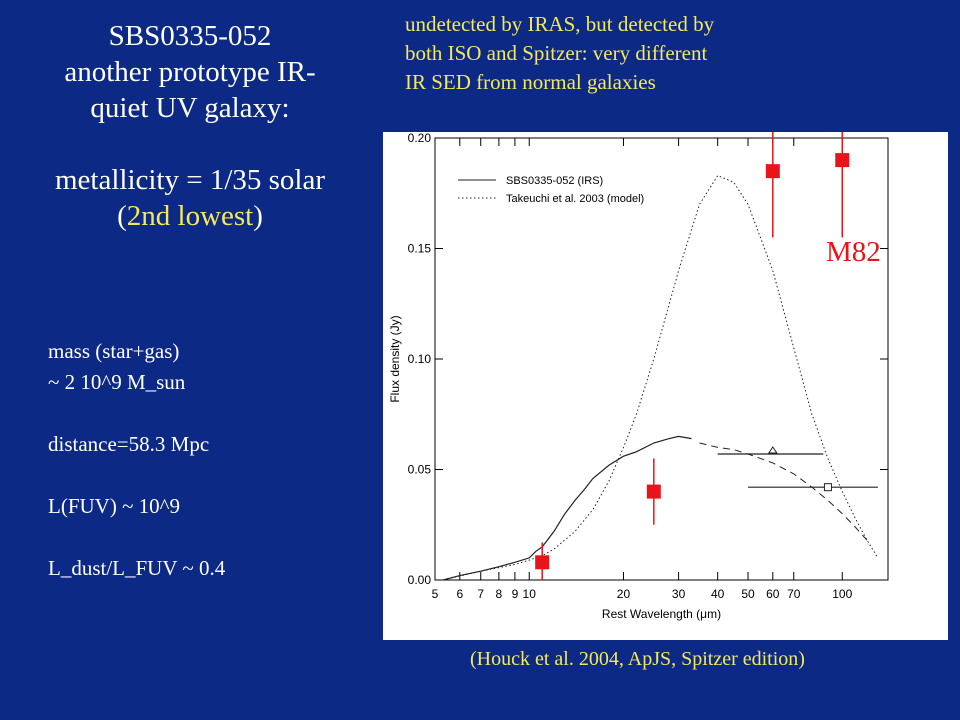 Image resolution: width=960 pixels, height=720 pixels. Describe the element at coordinates (117, 382) in the screenshot. I see `mass-line-2: ~ 2 10^9 M_sun` at that location.